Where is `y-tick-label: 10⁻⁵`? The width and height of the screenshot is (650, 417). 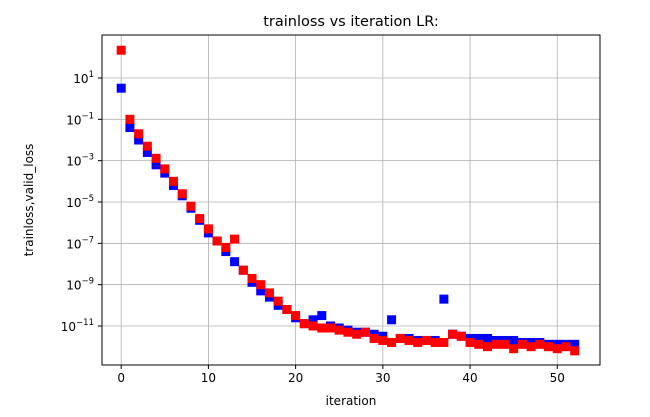
y-tick-label: 10⁻⁵ is located at coordinates (80, 202).